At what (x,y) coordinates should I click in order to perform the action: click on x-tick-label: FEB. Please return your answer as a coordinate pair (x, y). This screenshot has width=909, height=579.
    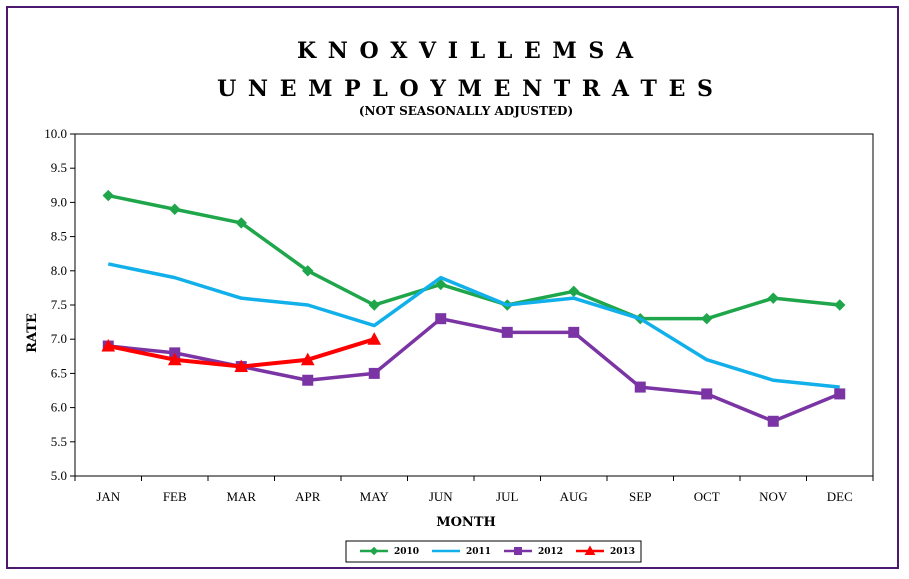
    Looking at the image, I should click on (175, 496).